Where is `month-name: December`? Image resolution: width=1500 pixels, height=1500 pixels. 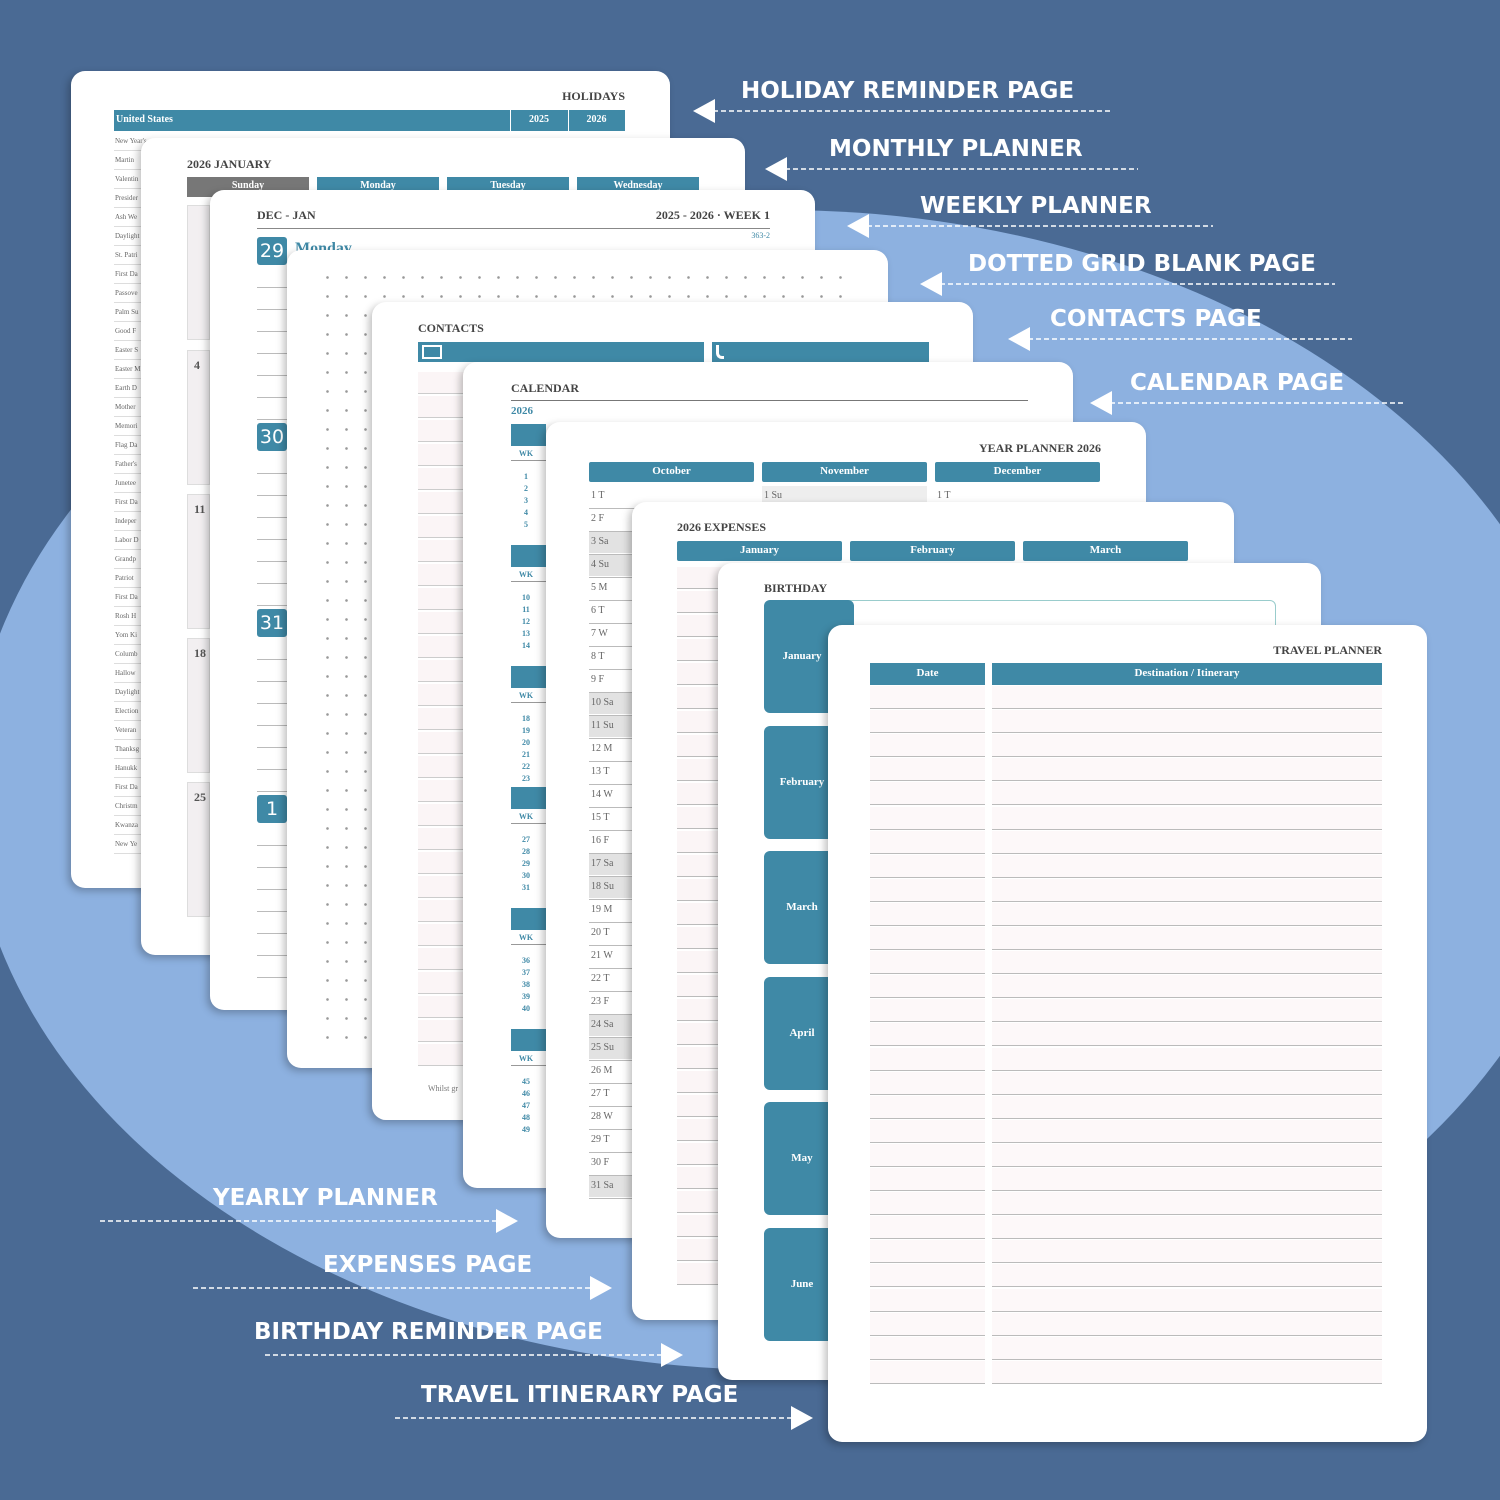 month-name: December is located at coordinates (1017, 471).